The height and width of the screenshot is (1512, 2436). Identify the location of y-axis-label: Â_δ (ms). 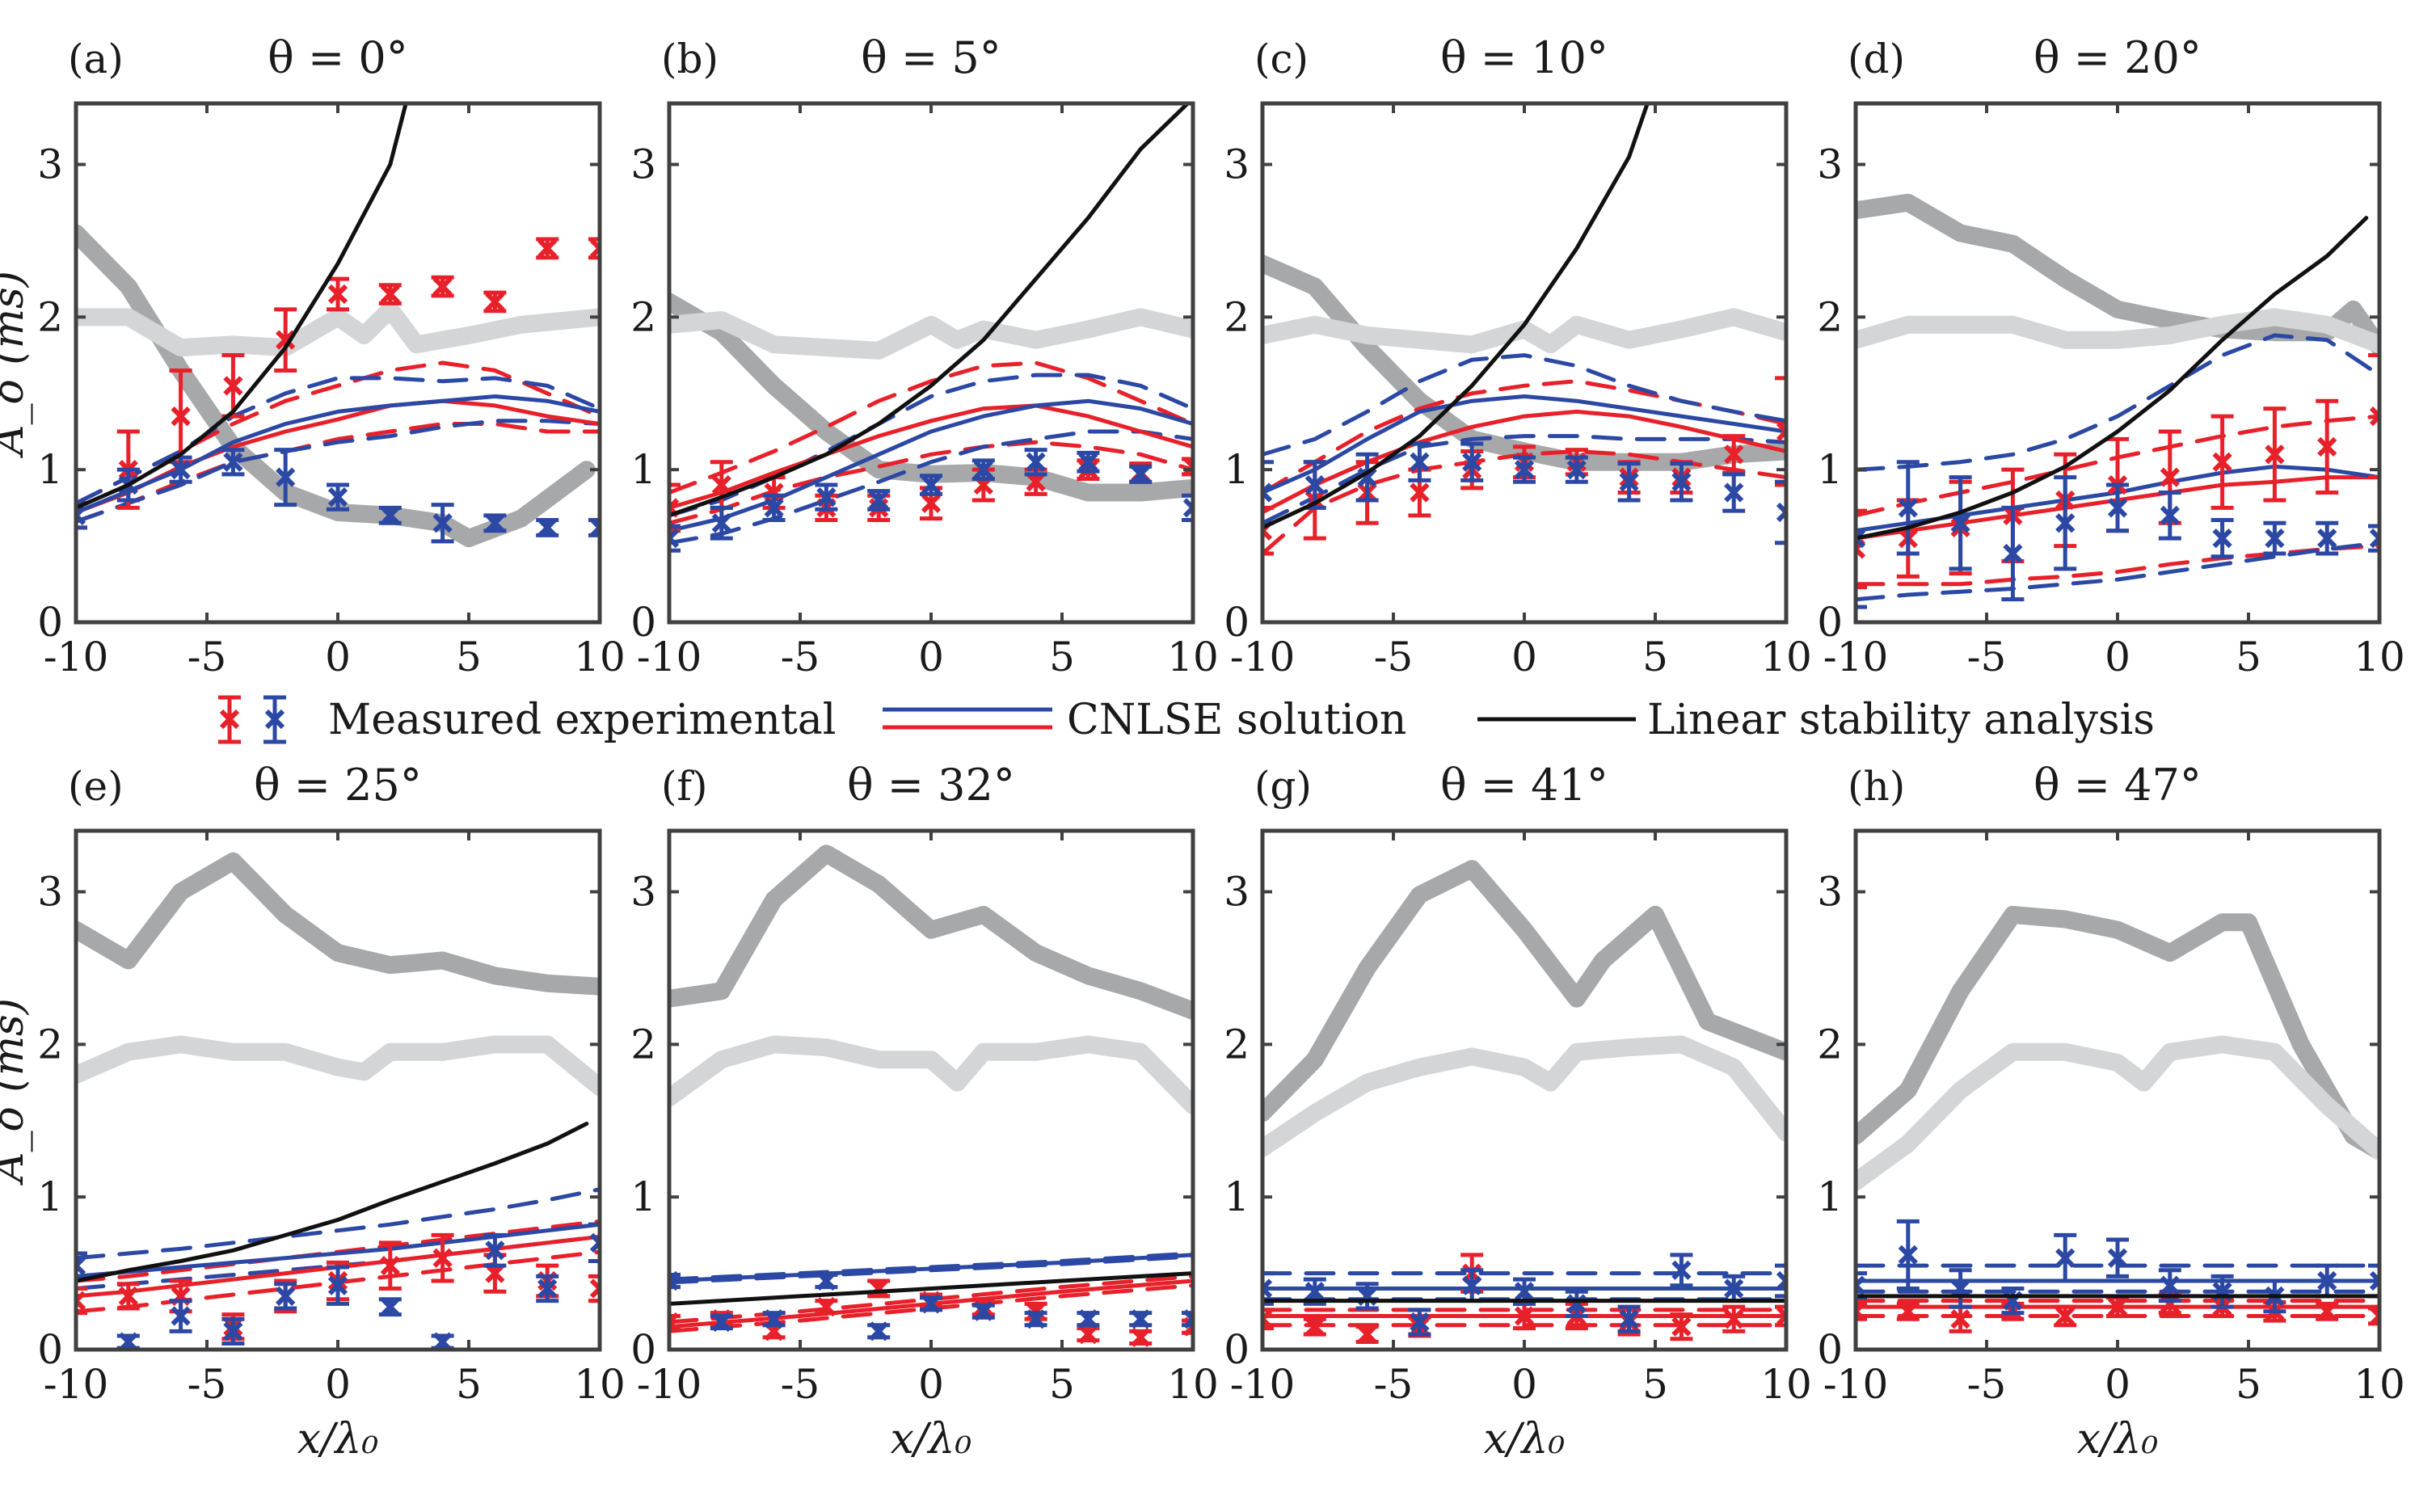
(16, 364).